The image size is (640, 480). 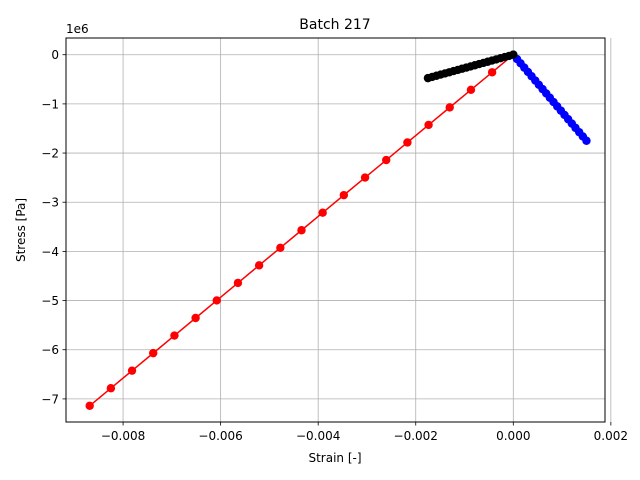 What do you see at coordinates (513, 436) in the screenshot?
I see `x-tick-label: 0.000` at bounding box center [513, 436].